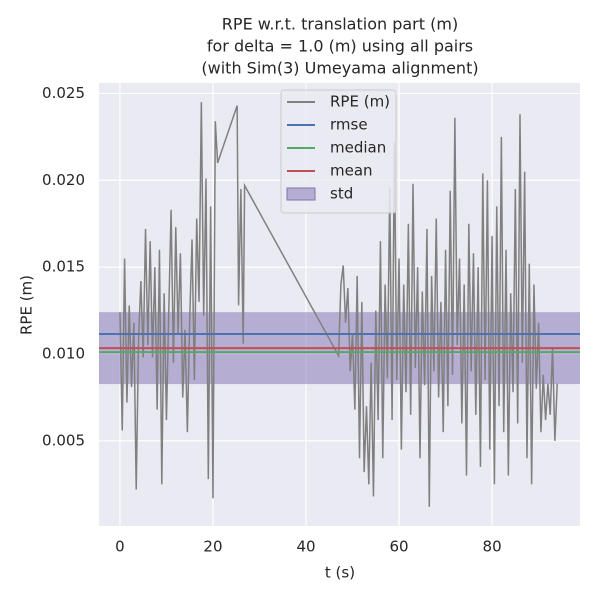 The height and width of the screenshot is (600, 600). What do you see at coordinates (63, 440) in the screenshot?
I see `y-tick-label: 0.005` at bounding box center [63, 440].